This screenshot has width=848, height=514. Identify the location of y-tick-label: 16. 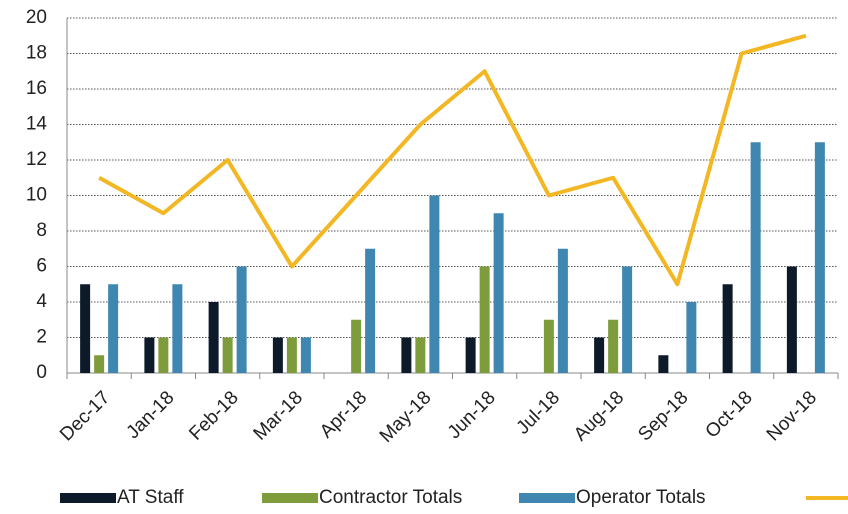
(36, 88).